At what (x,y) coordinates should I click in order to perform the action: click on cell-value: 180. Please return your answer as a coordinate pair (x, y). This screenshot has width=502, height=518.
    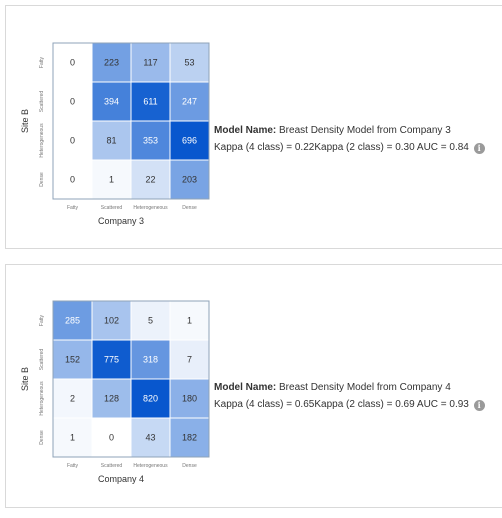
    Looking at the image, I should click on (189, 399).